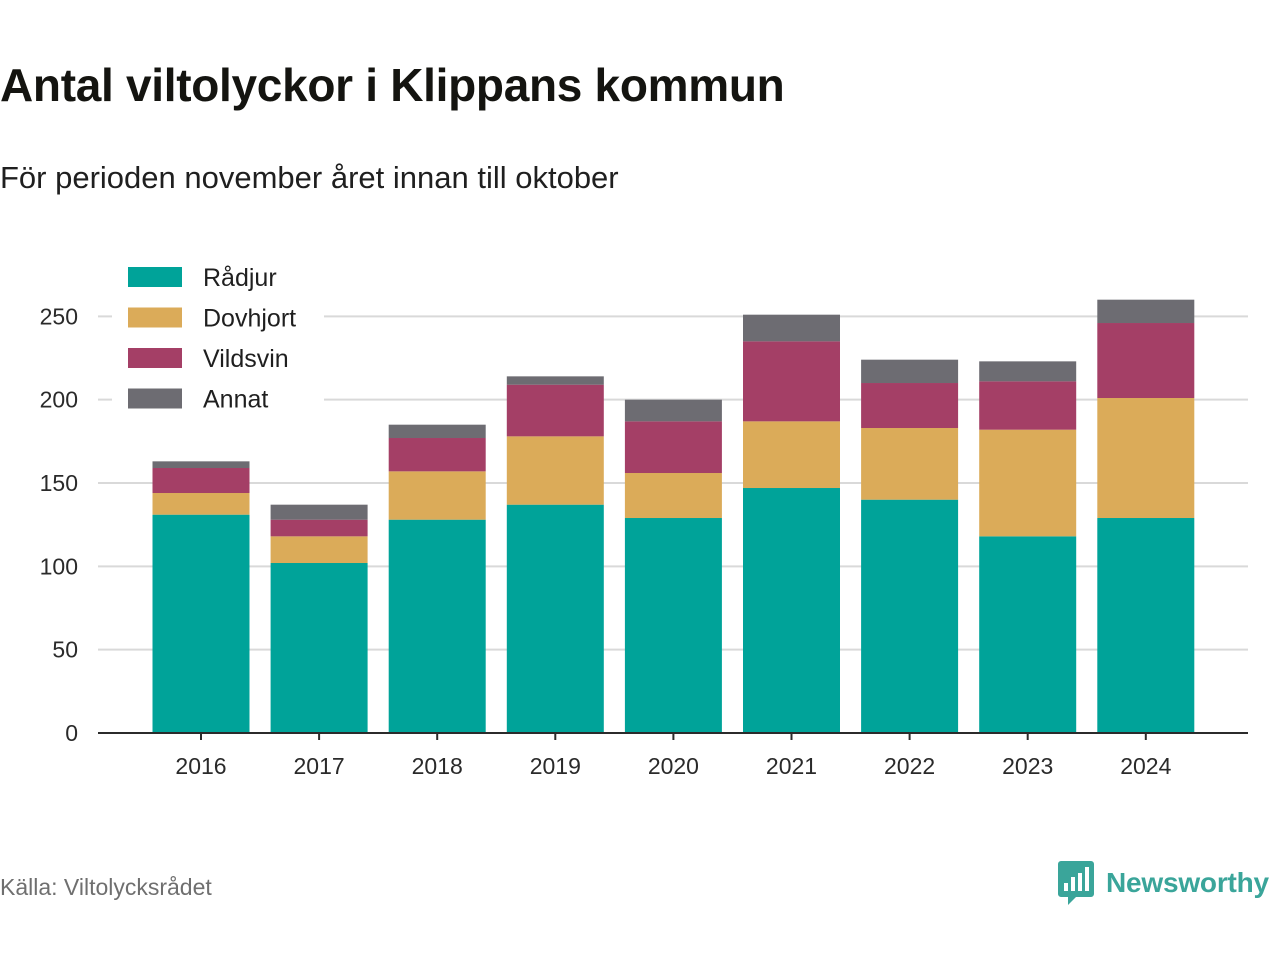 The height and width of the screenshot is (960, 1280). I want to click on chart-title: Antal viltolyckor i Klippans kommun, so click(392, 85).